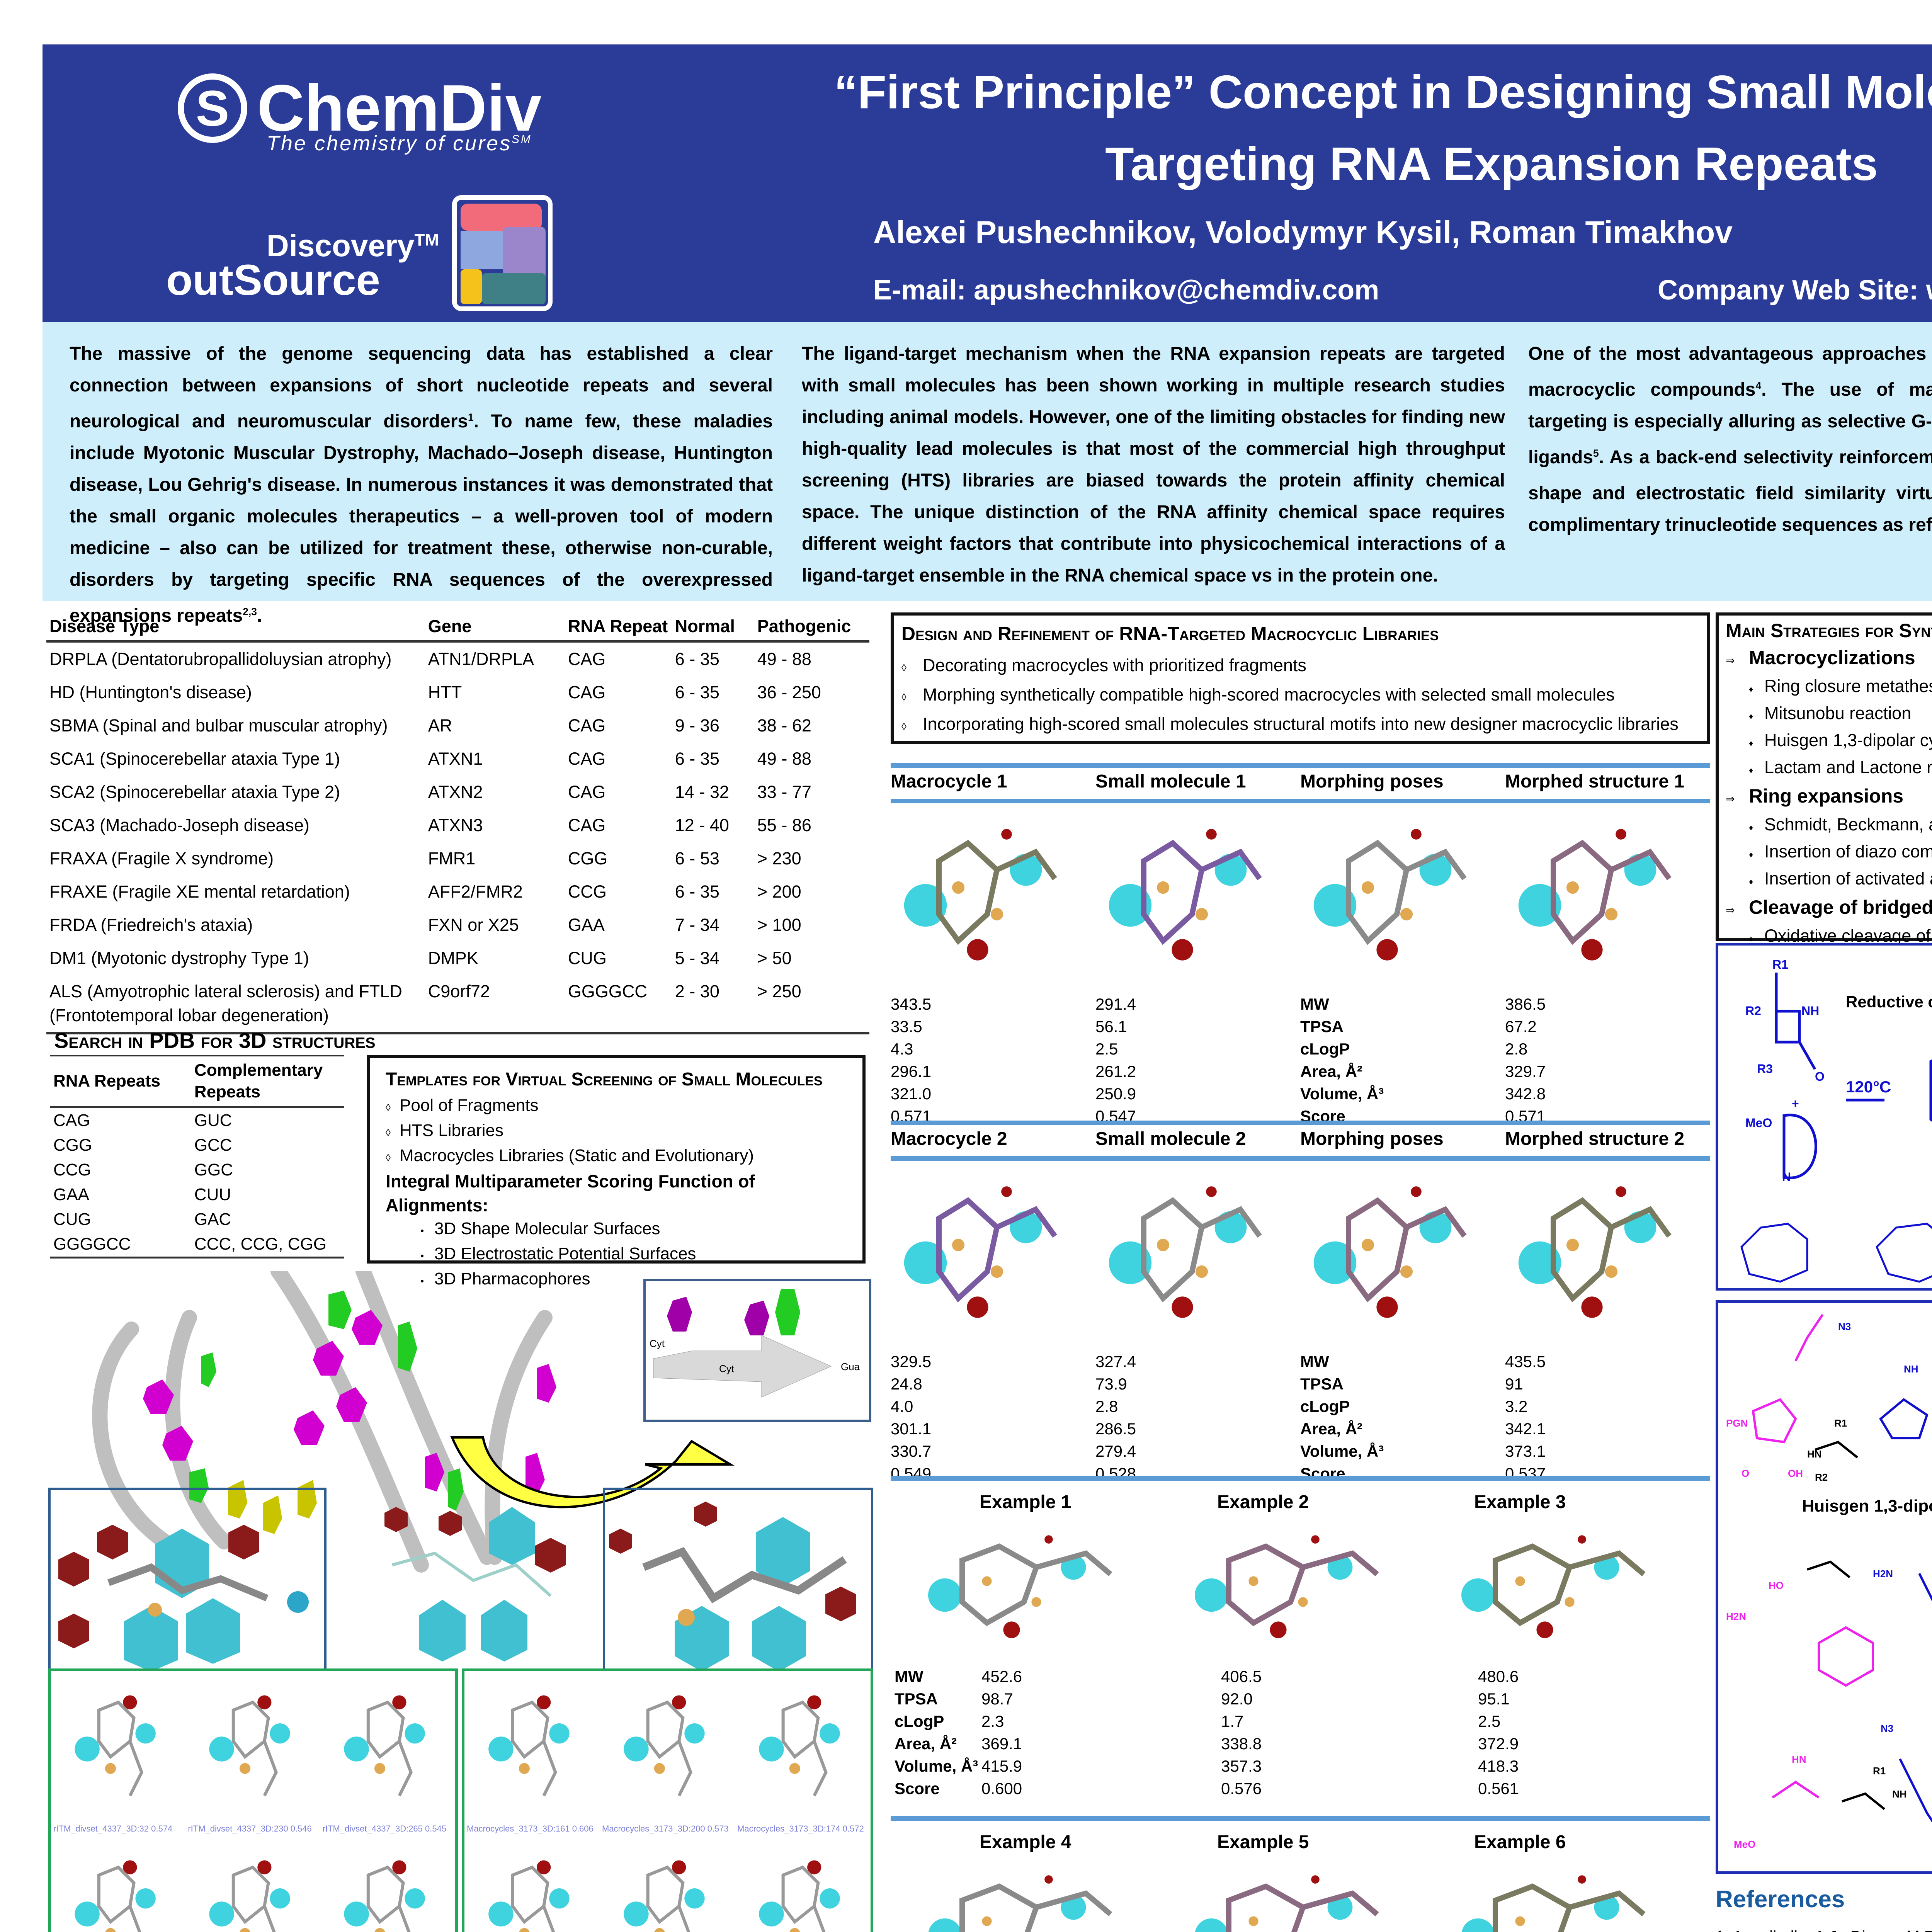 The image size is (1932, 1932). I want to click on screening-hit: Macrocycles_3173_3D:174 0.572, so click(802, 1754).